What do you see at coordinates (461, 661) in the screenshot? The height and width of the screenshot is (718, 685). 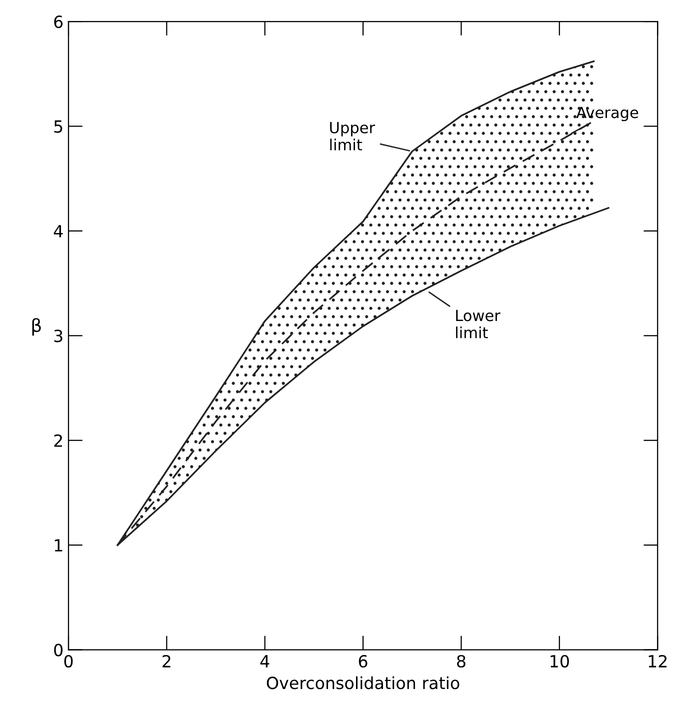 I see `x-tick-label: 8` at bounding box center [461, 661].